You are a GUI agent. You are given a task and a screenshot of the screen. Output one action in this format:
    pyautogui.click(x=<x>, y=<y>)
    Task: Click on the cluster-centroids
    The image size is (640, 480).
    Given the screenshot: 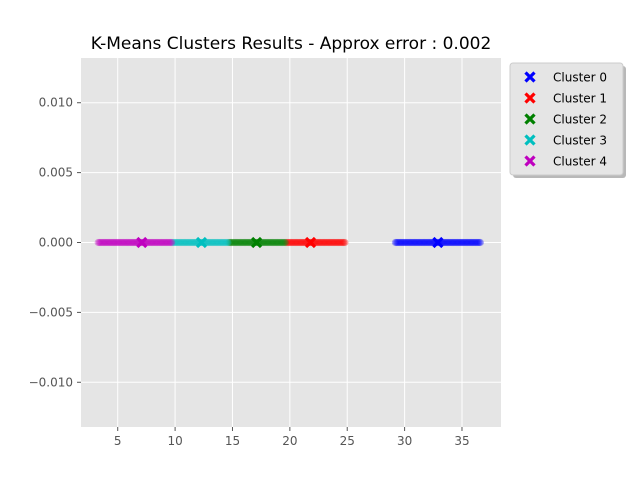 What is the action you would take?
    pyautogui.click(x=290, y=242)
    